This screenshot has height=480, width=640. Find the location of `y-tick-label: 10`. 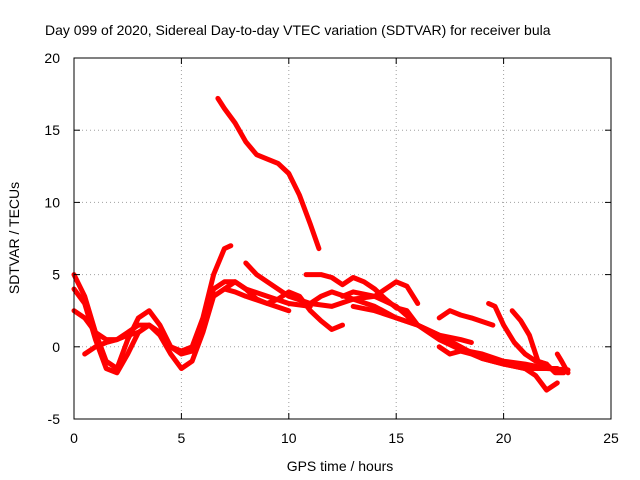

y-tick-label: 10 is located at coordinates (52, 202).